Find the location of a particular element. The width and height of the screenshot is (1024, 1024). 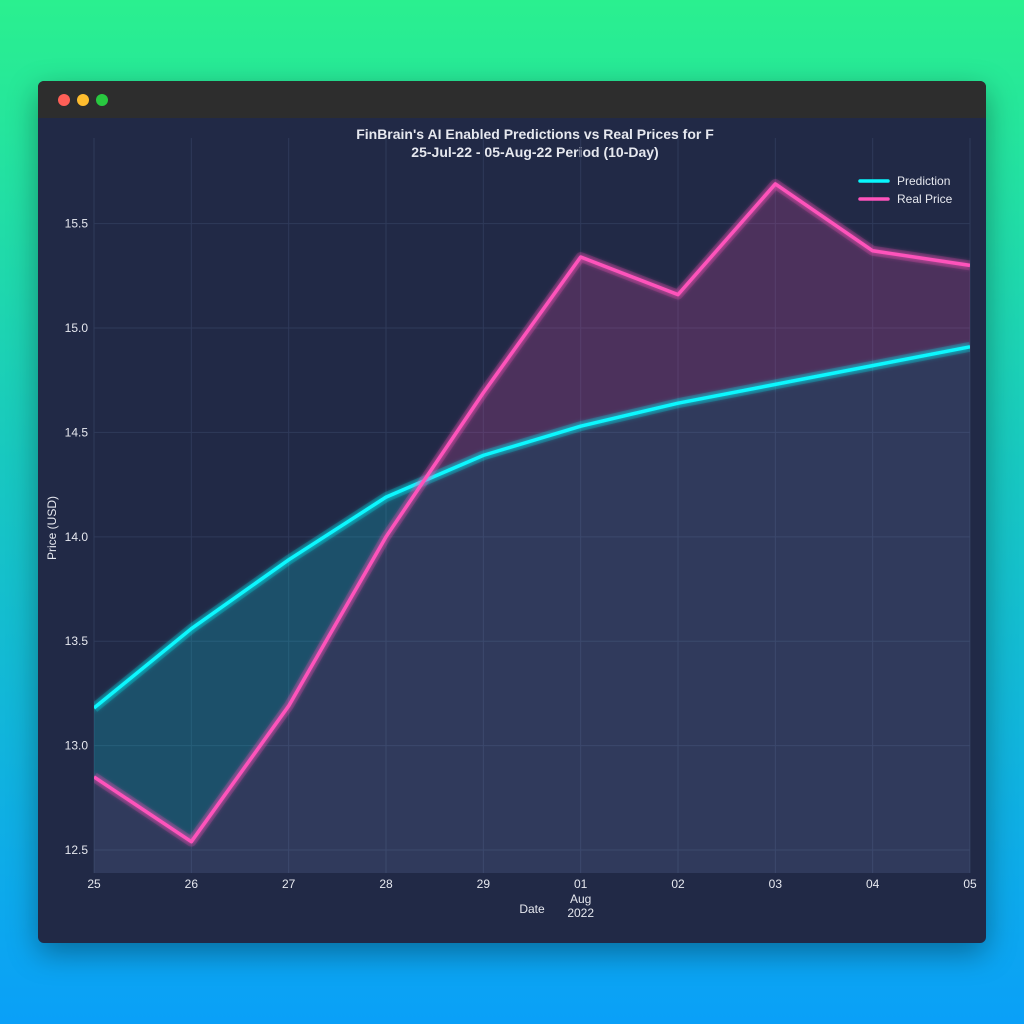

y-axis-label: Price (USD) is located at coordinates (52, 528).